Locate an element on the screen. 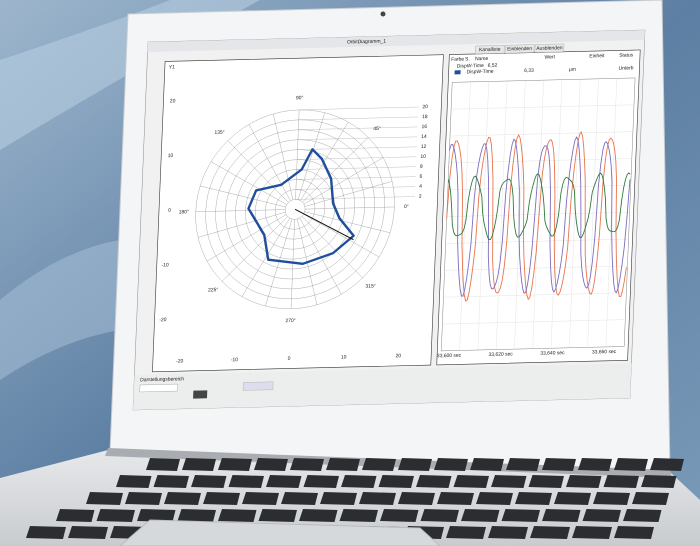 The image size is (700, 546). window-title: OrbitDiagramm_1 is located at coordinates (367, 42).